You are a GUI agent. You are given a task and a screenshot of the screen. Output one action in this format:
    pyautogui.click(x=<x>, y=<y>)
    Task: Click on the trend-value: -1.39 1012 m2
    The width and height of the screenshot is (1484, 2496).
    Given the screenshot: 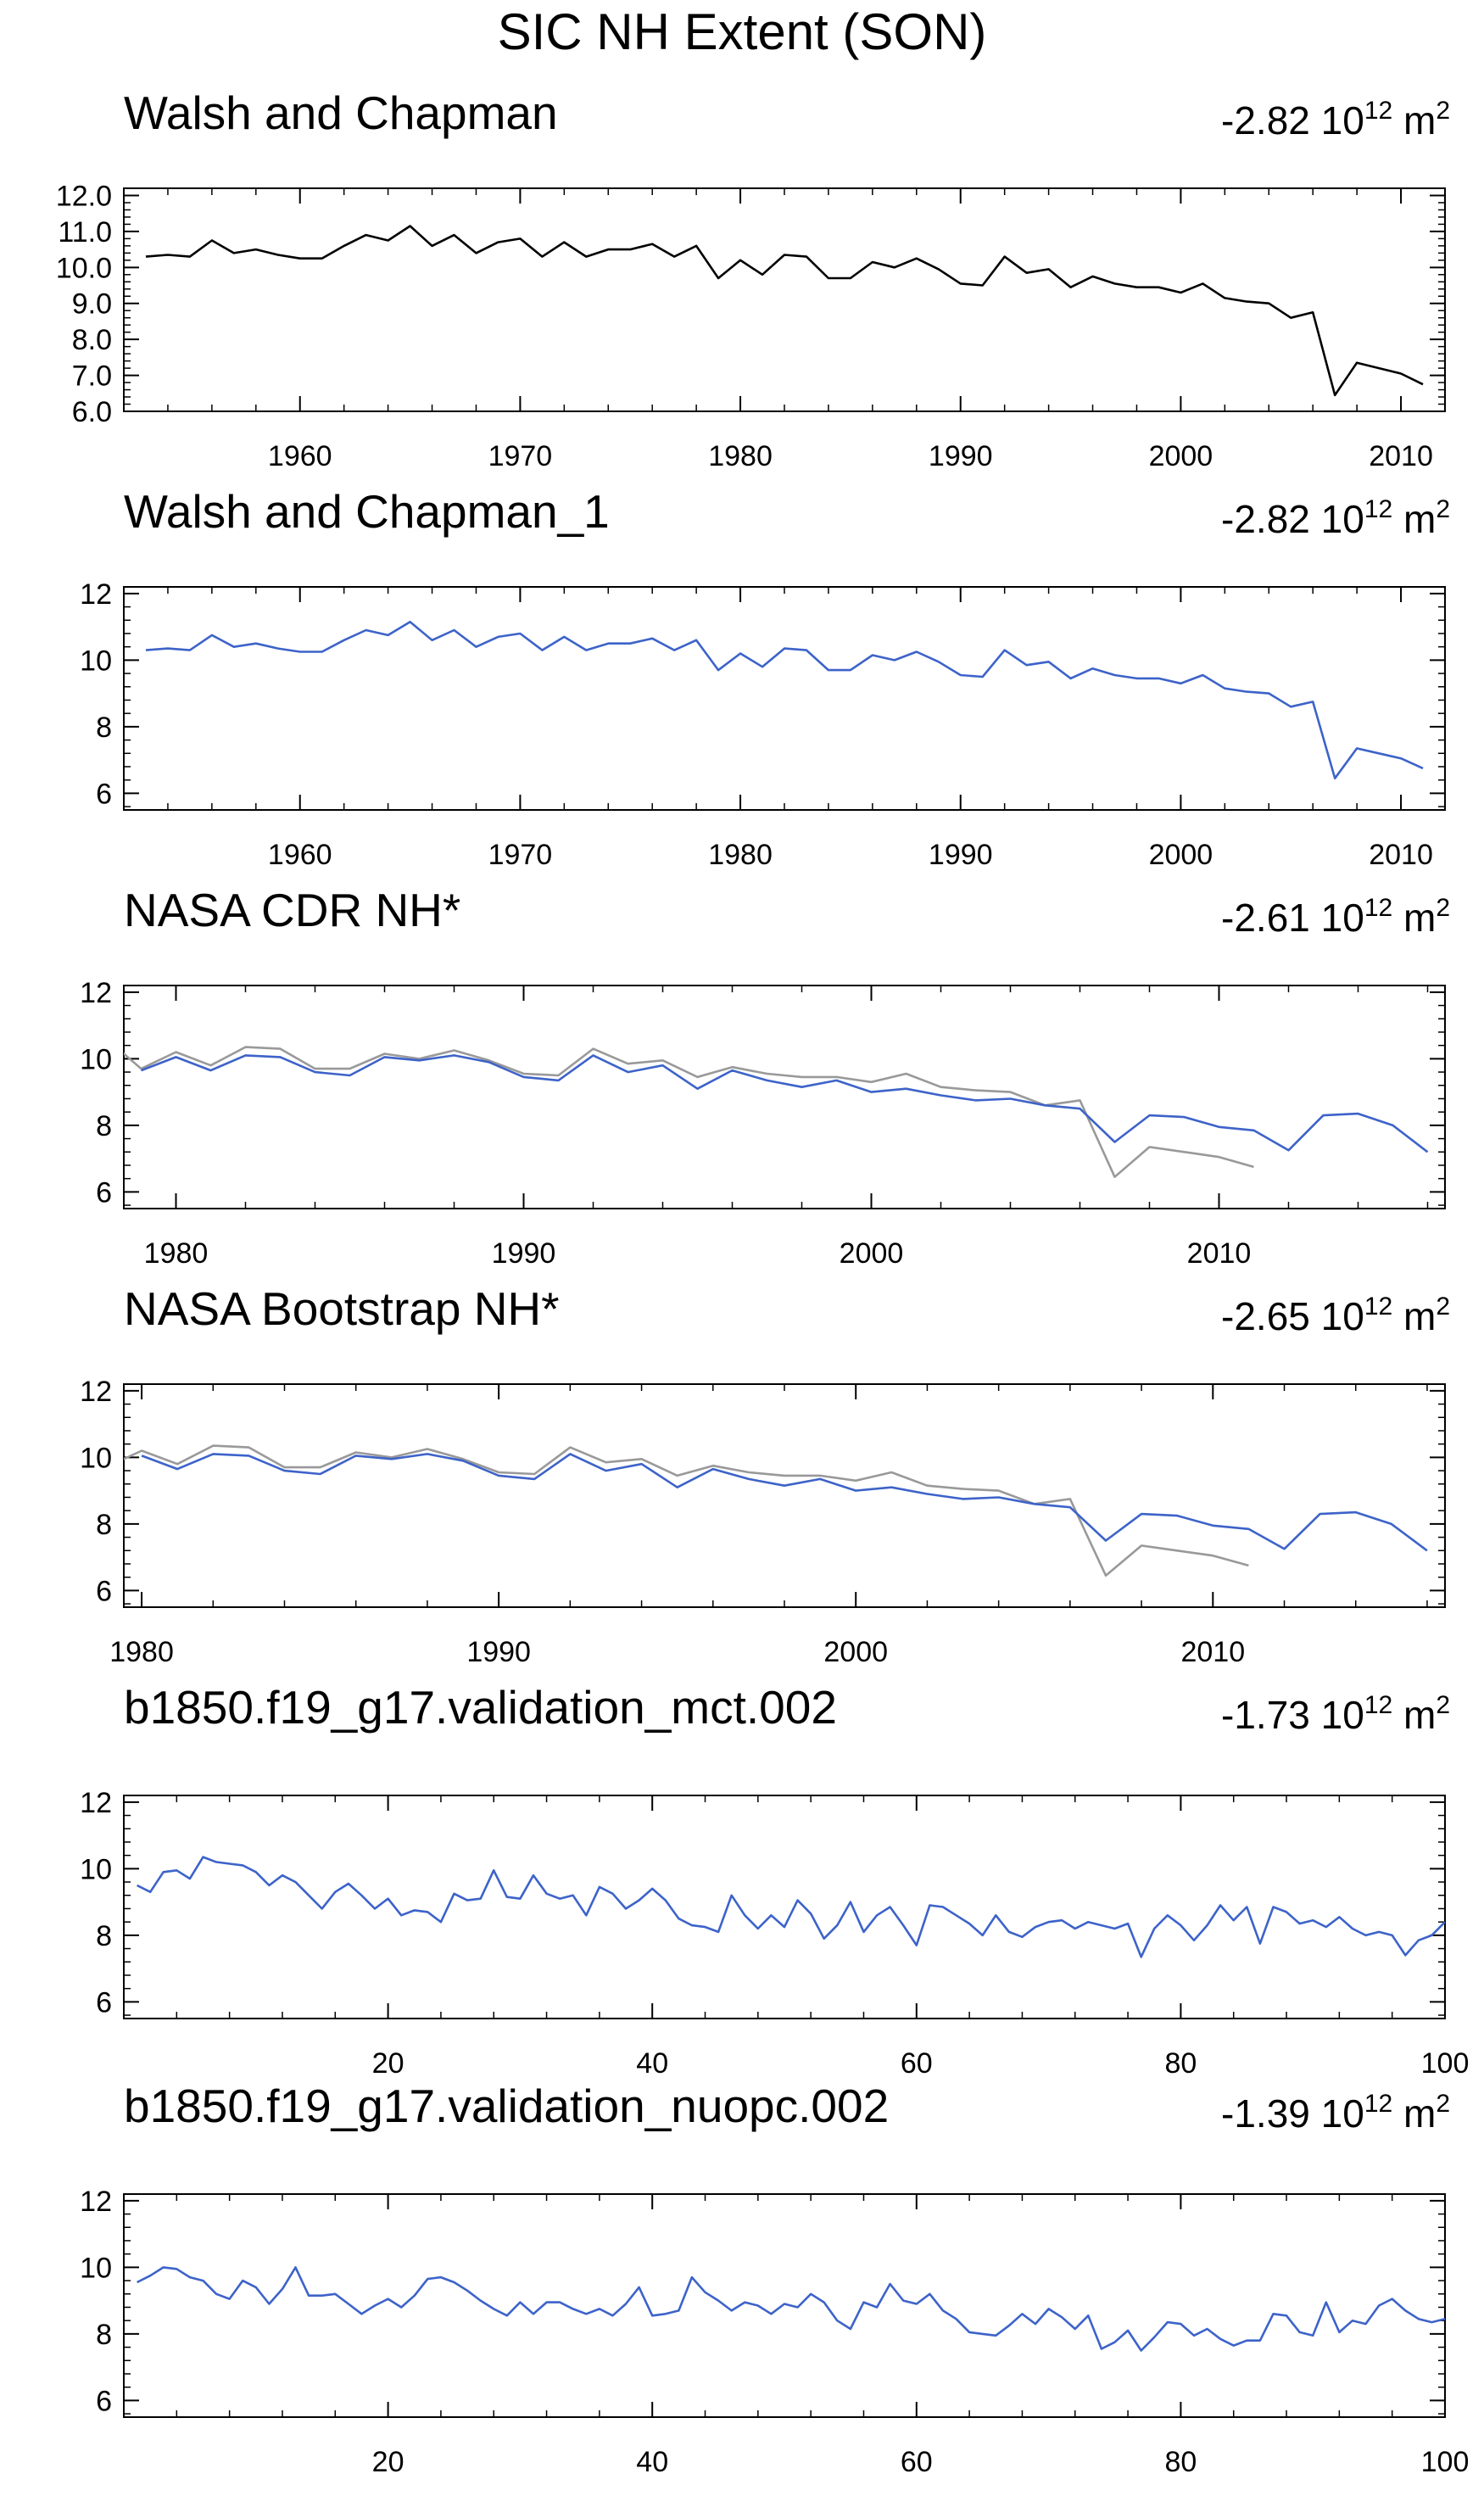 What is the action you would take?
    pyautogui.click(x=1335, y=2113)
    